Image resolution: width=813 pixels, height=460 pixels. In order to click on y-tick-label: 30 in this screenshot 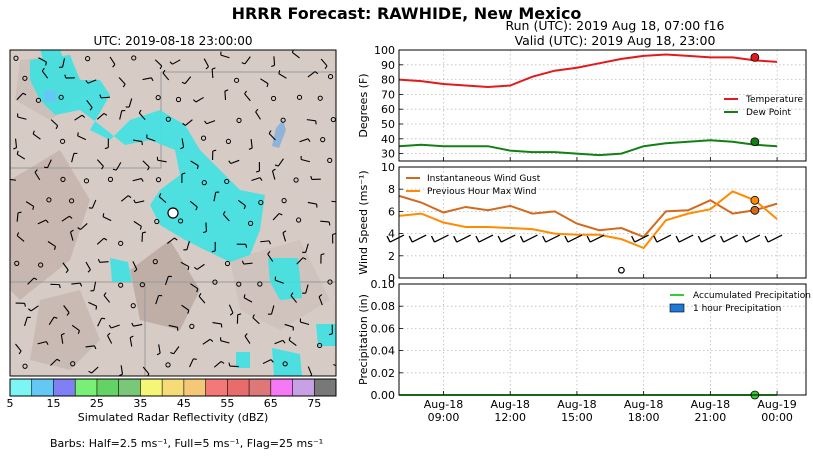, I will do `click(388, 154)`.